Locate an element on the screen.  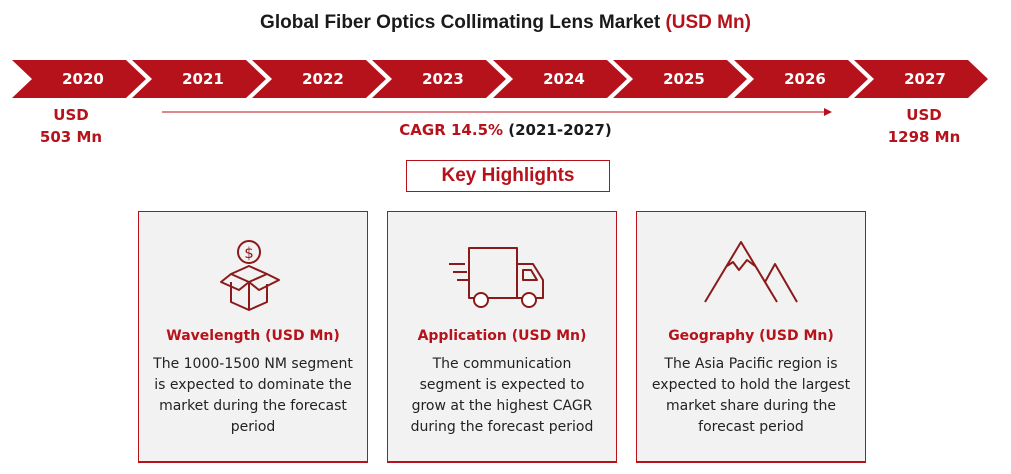
timeline-year-2024: 2024 is located at coordinates (560, 79).